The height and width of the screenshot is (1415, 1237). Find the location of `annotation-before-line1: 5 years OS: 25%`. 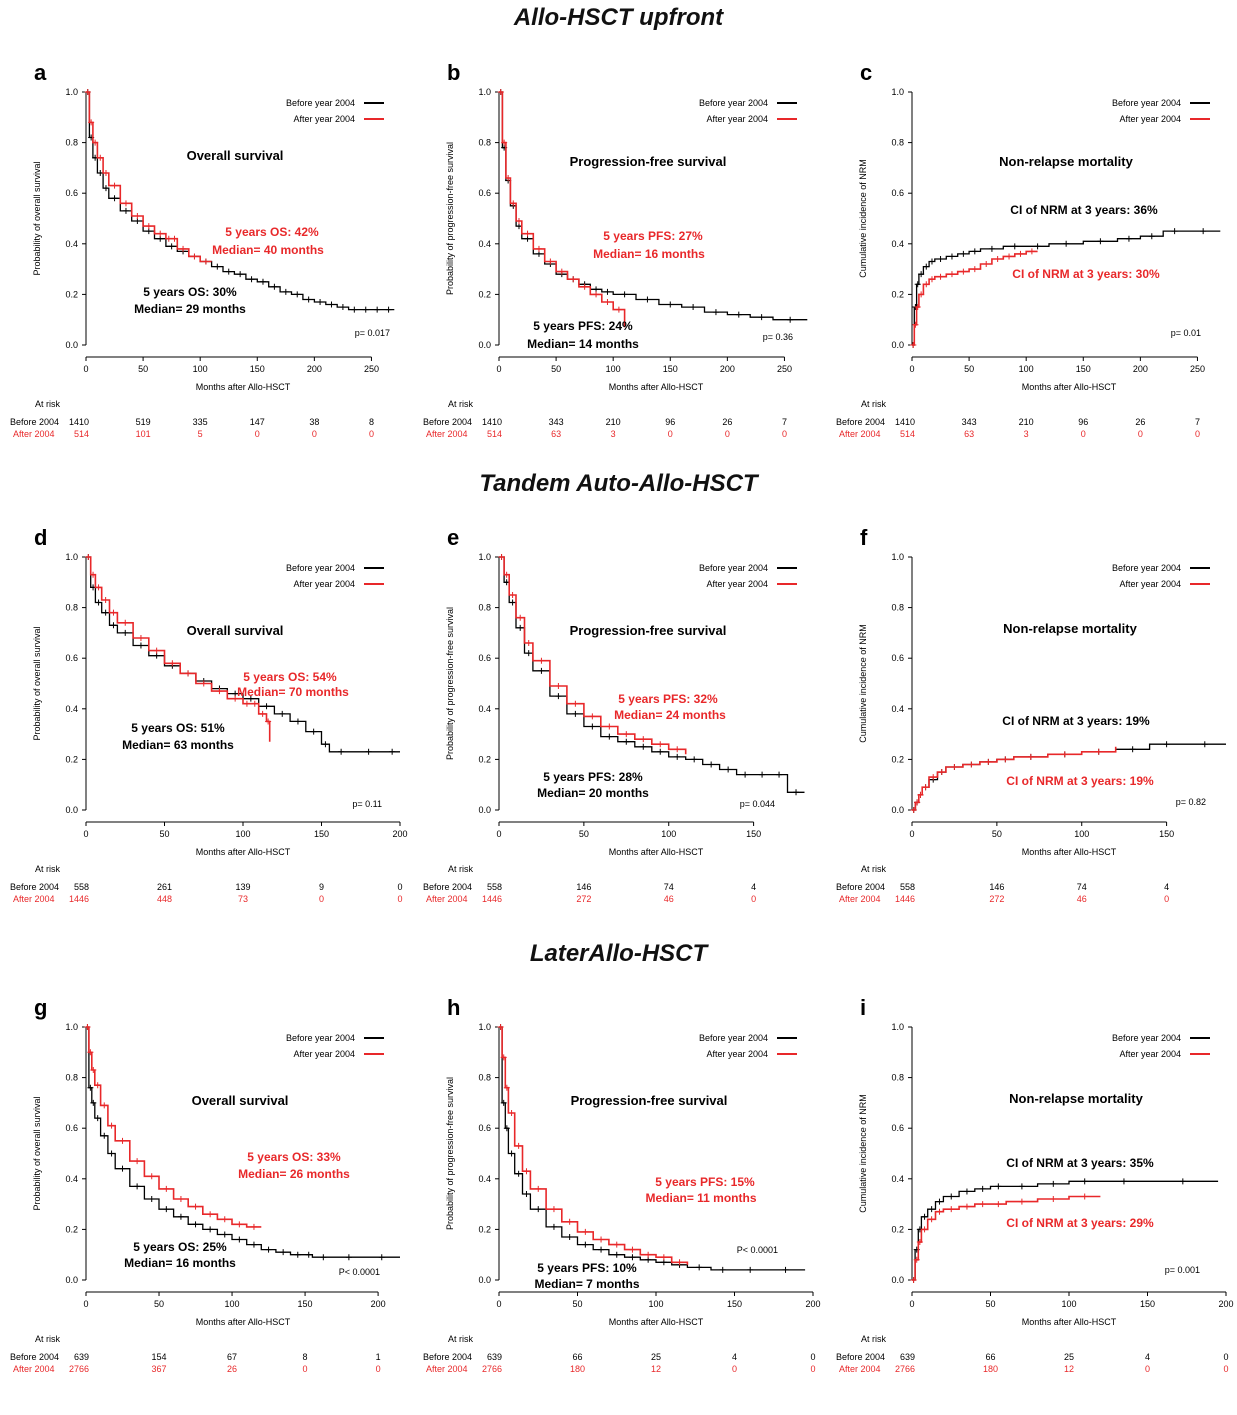

annotation-before-line1: 5 years OS: 25% is located at coordinates (180, 1247).